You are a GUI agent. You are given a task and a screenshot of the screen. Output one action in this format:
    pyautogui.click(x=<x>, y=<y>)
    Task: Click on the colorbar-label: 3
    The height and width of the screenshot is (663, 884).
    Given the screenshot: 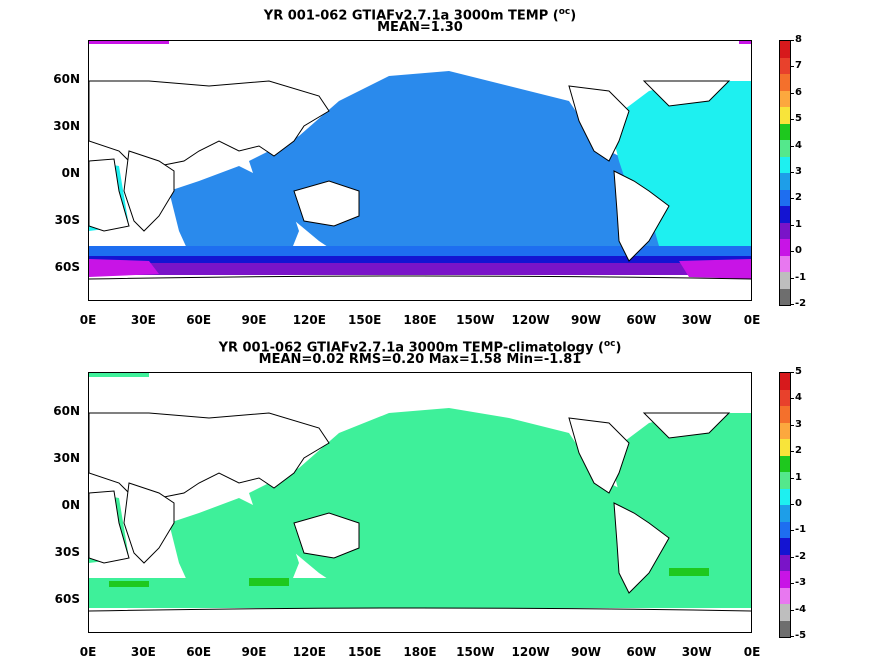 What is the action you would take?
    pyautogui.click(x=798, y=424)
    